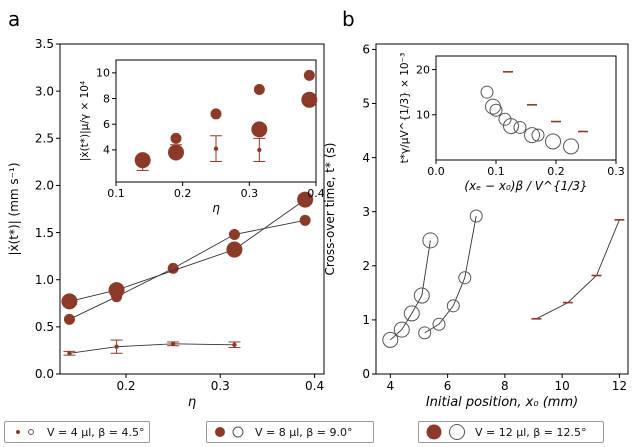 The image size is (636, 447). What do you see at coordinates (44, 374) in the screenshot?
I see `panel-a-ytick-label: 0.0` at bounding box center [44, 374].